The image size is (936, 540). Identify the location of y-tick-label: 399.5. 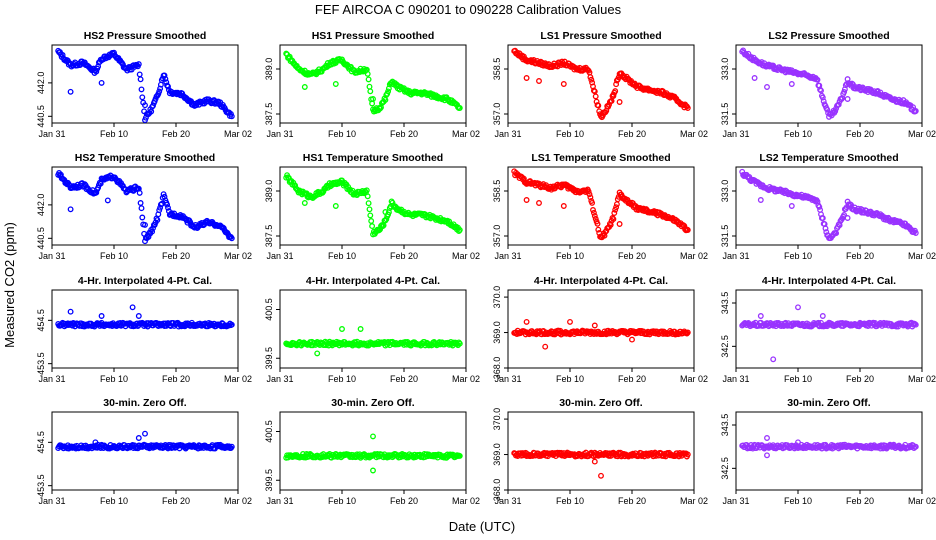
(269, 480).